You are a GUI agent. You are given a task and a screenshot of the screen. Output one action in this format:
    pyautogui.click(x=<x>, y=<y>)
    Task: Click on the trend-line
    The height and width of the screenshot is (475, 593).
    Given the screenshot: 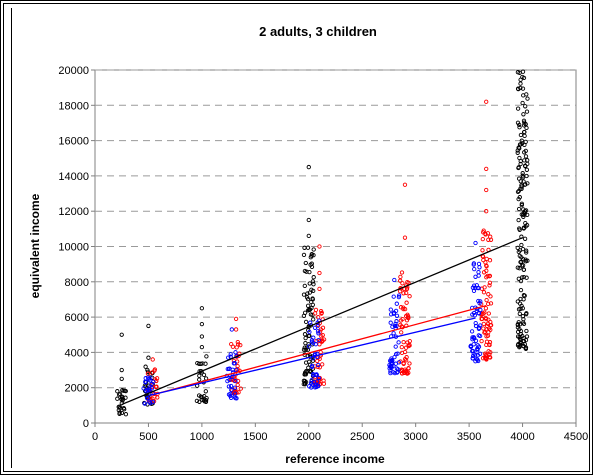 What is the action you would take?
    pyautogui.click(x=312, y=357)
    